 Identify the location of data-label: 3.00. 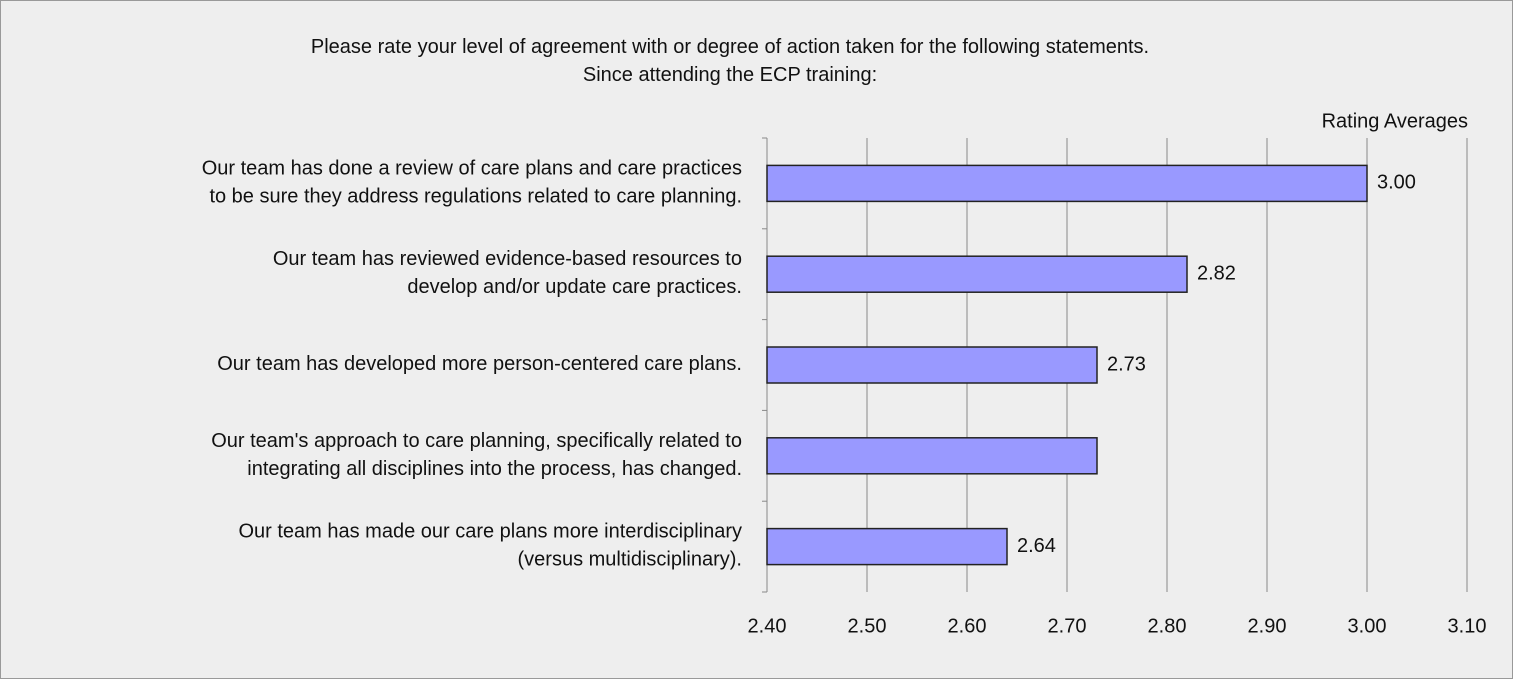
(1396, 183).